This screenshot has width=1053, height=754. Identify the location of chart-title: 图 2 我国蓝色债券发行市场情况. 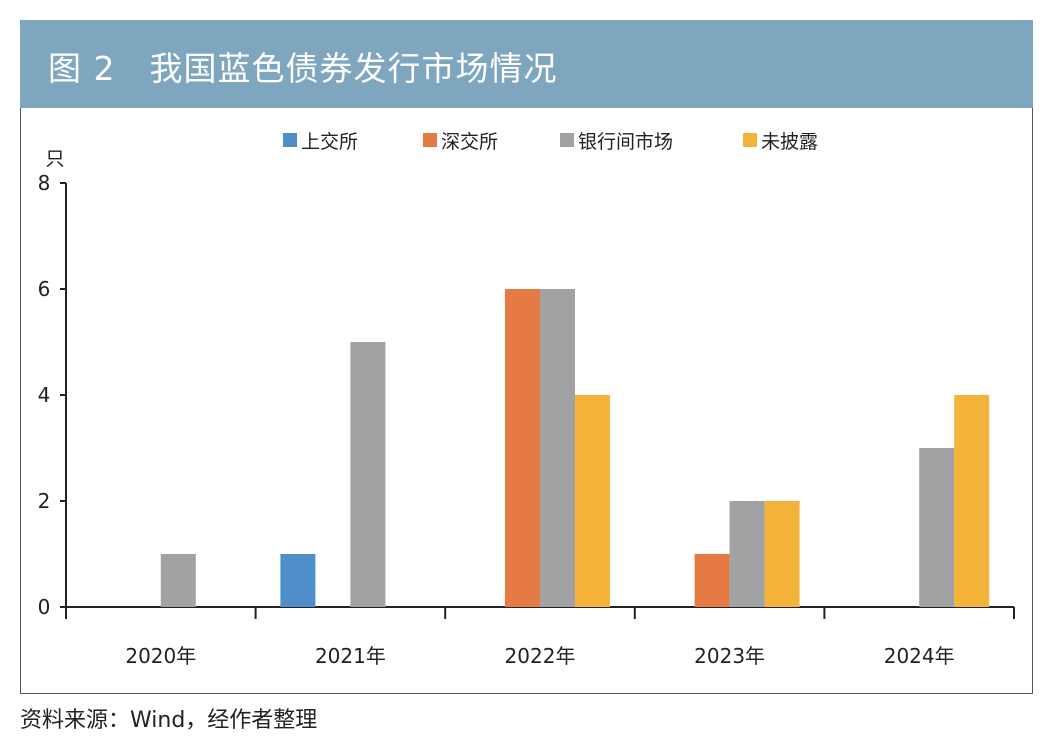
(303, 68).